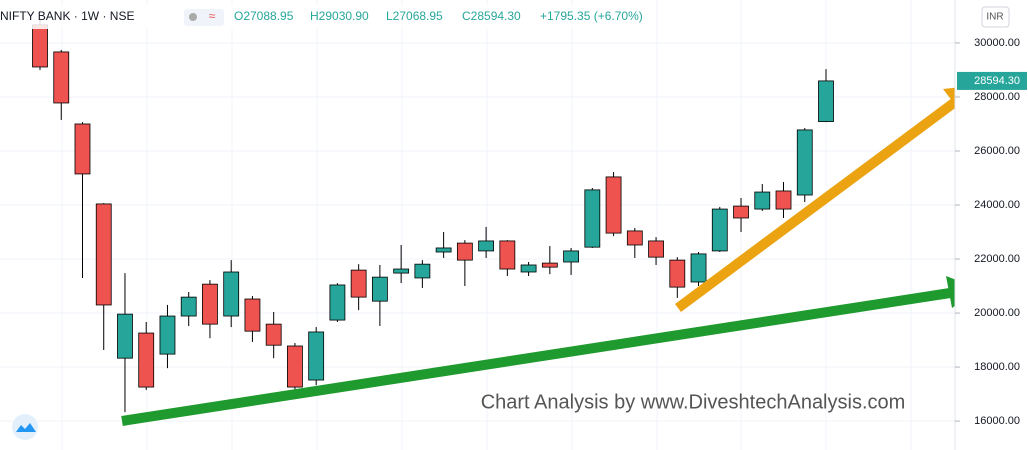 Image resolution: width=1028 pixels, height=450 pixels. What do you see at coordinates (25, 427) in the screenshot?
I see `logo` at bounding box center [25, 427].